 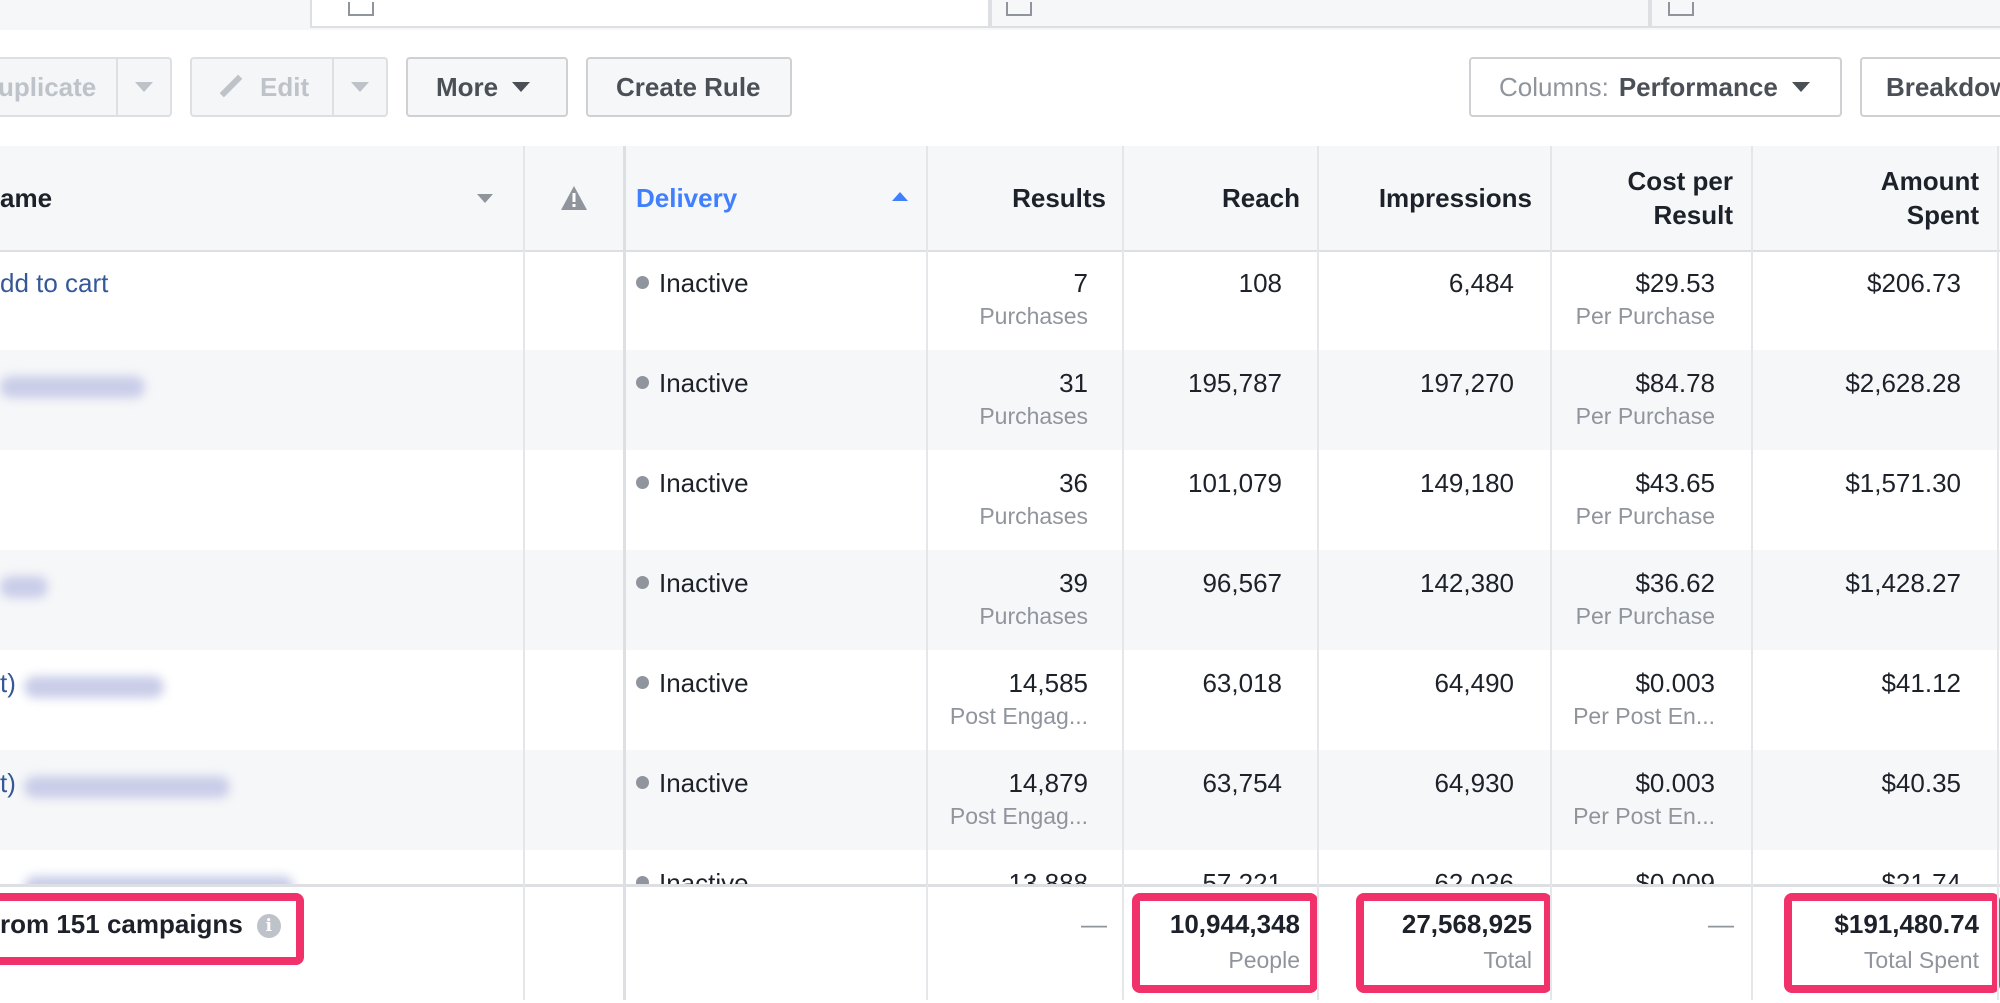 I want to click on column-header-results-label: Results, so click(x=1059, y=198).